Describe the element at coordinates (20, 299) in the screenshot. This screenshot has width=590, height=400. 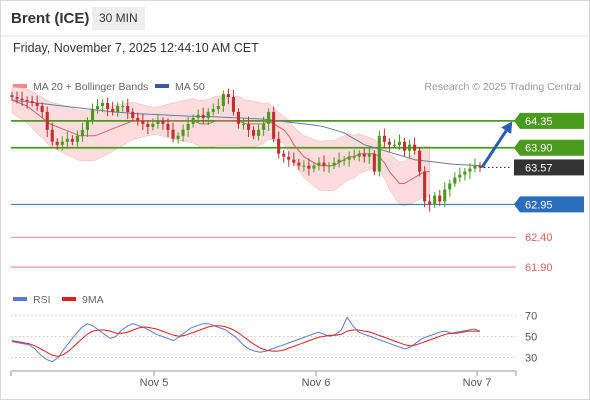
I see `rsi-legend-swatch` at that location.